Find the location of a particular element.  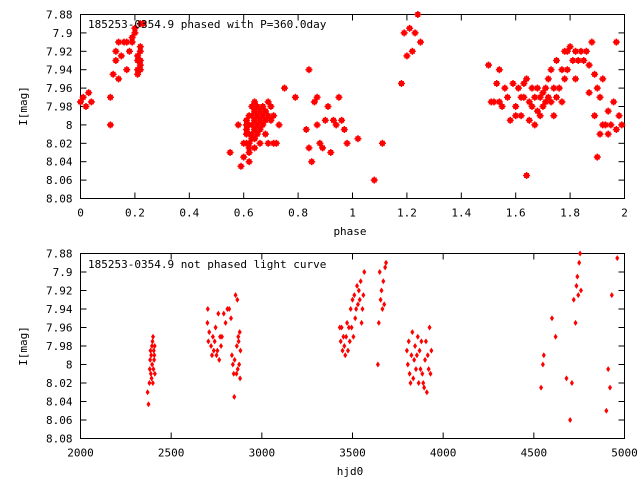

unphased-y-tick-label: 8.02 is located at coordinates (59, 383).